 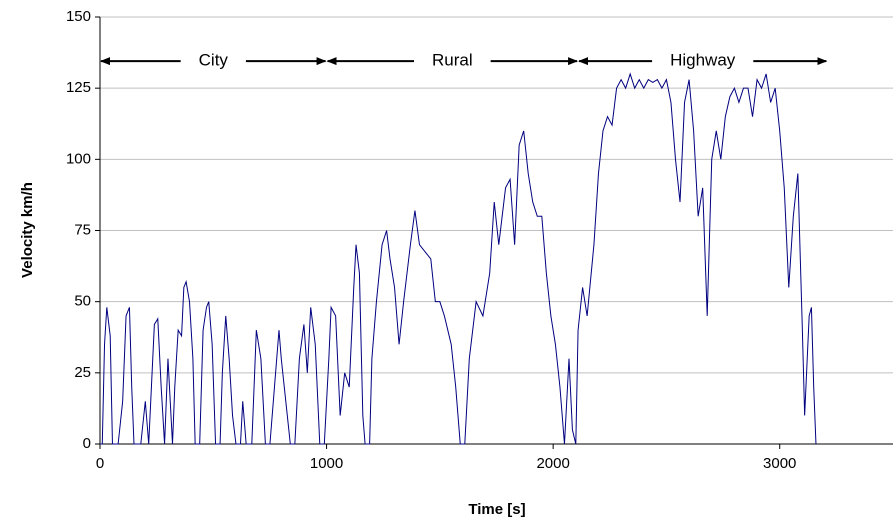 What do you see at coordinates (100, 463) in the screenshot?
I see `x-tick-label: 0` at bounding box center [100, 463].